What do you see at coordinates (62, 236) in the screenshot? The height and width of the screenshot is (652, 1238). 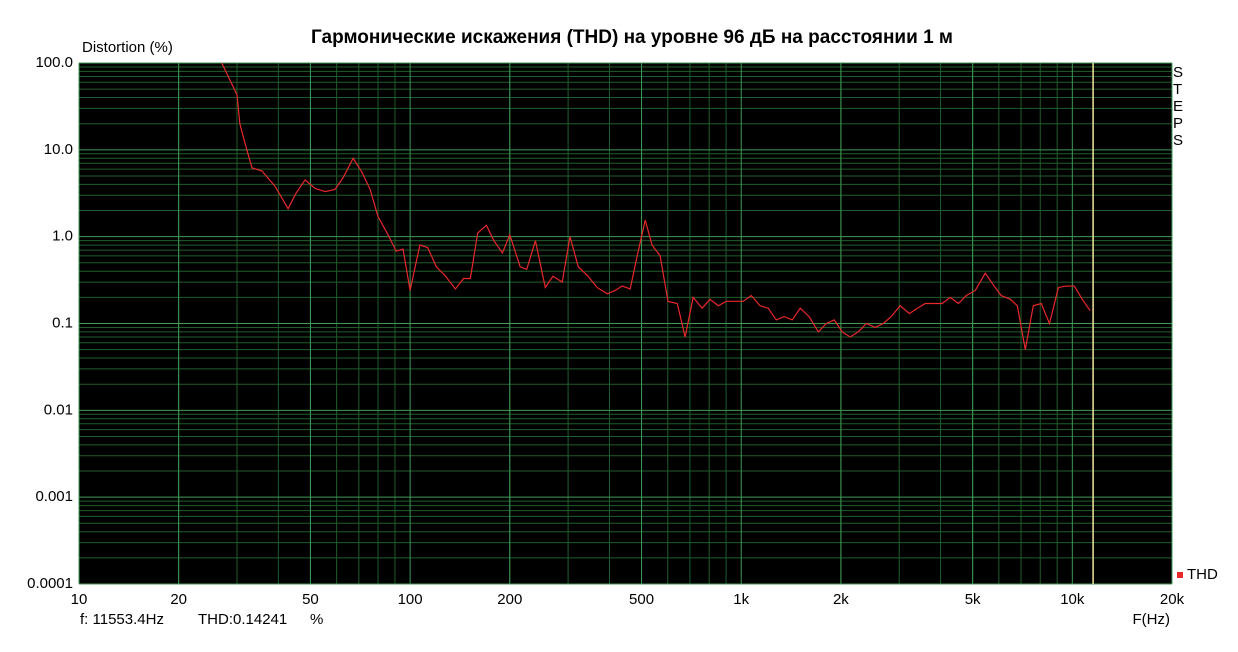 I see `y-tick-label: 1.0` at bounding box center [62, 236].